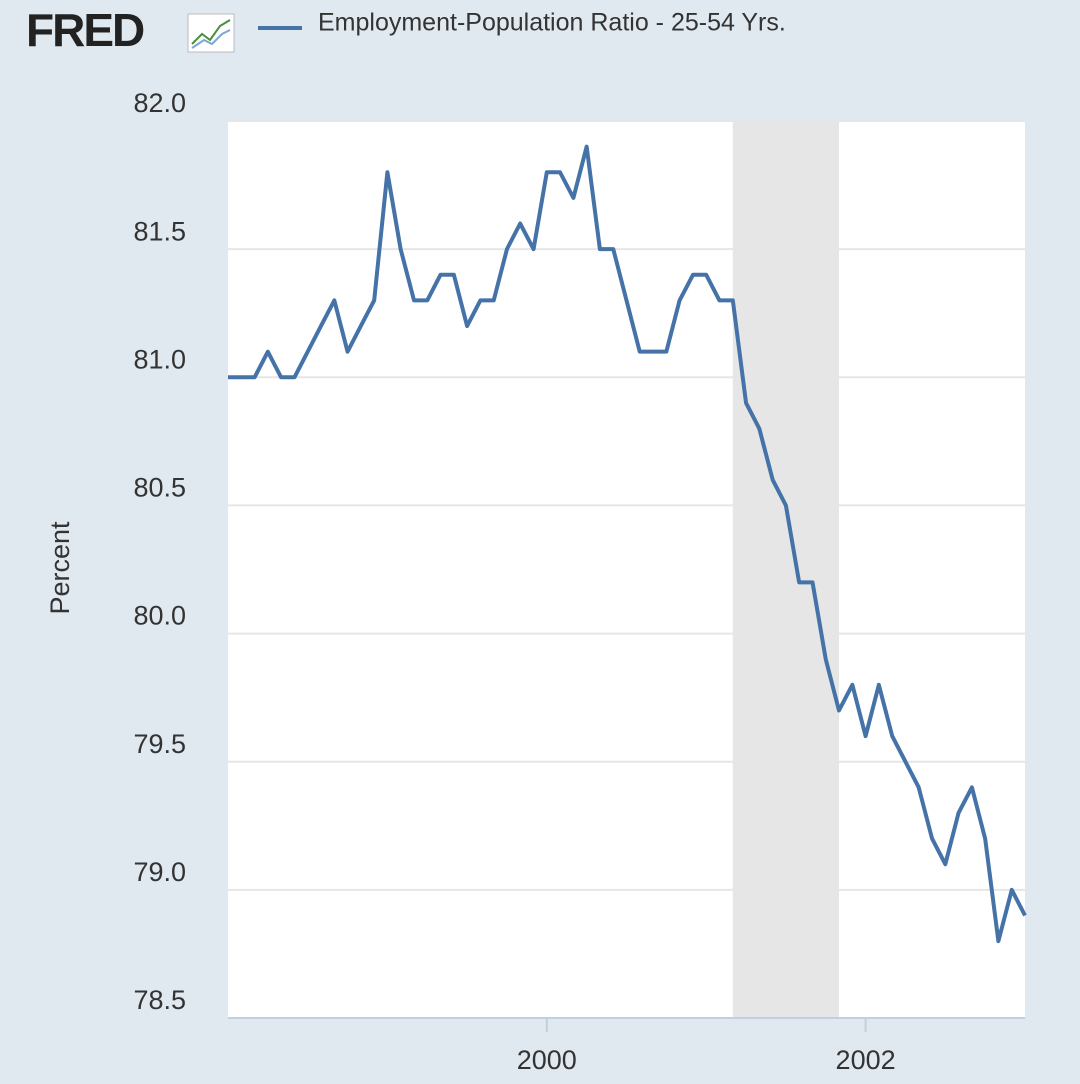 The width and height of the screenshot is (1080, 1084). Describe the element at coordinates (866, 1060) in the screenshot. I see `x-tick-label: 2002` at that location.